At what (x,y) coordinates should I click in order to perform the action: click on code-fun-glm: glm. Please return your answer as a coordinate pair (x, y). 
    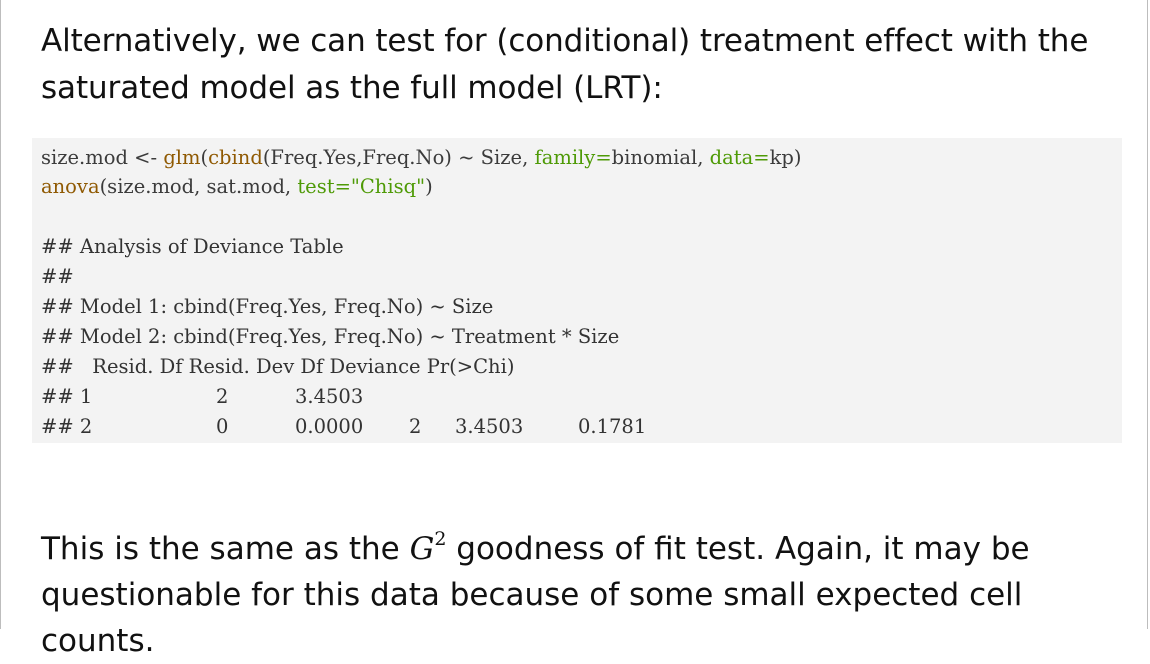
    Looking at the image, I should click on (182, 157).